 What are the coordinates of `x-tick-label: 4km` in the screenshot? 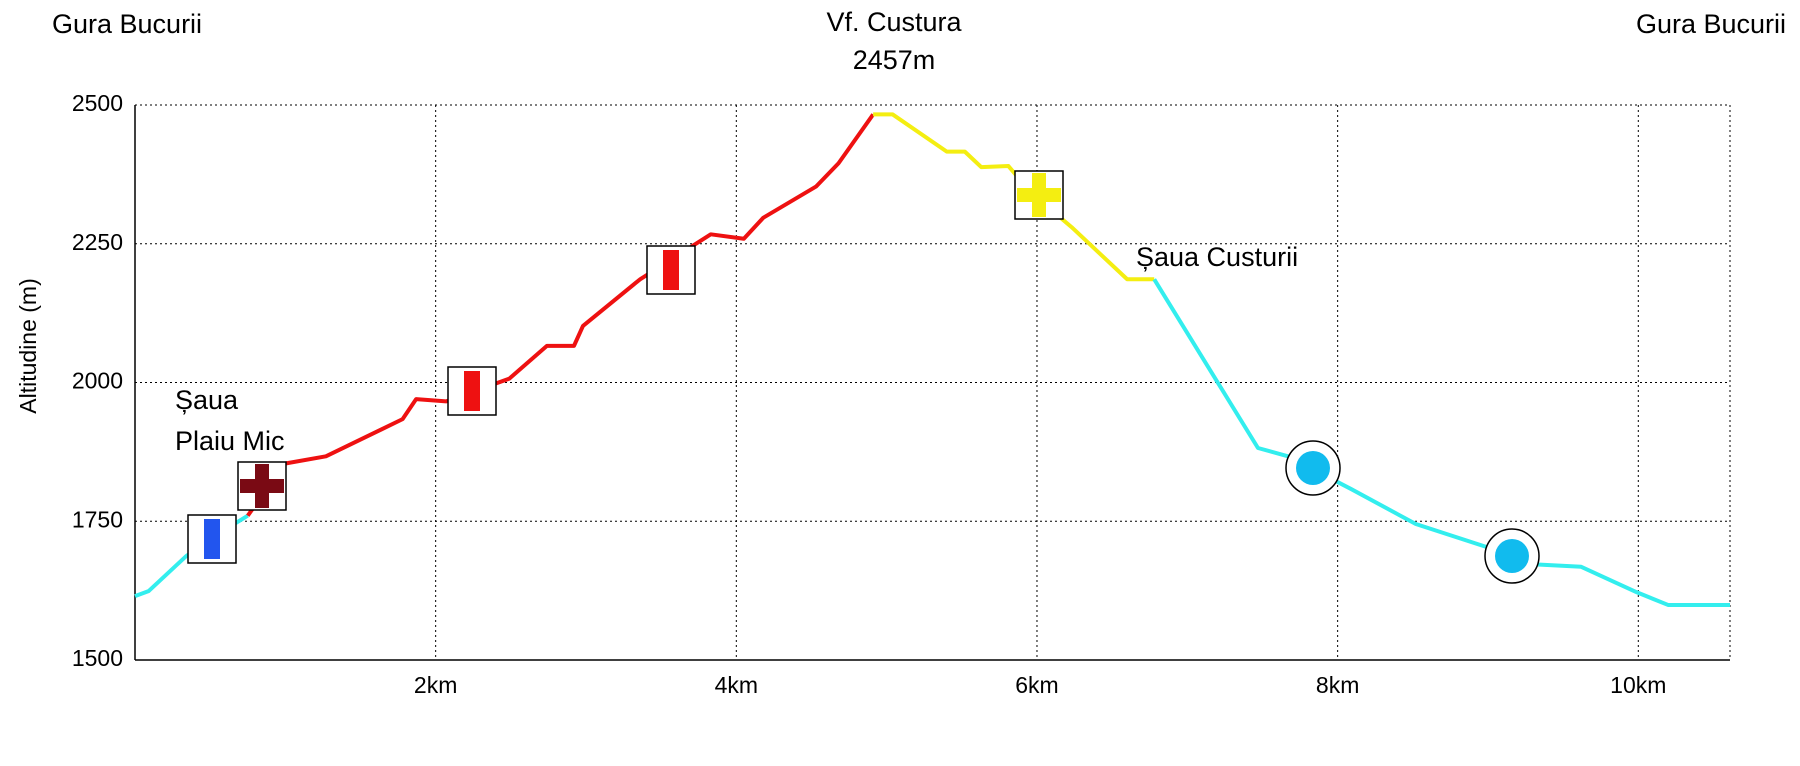 It's located at (736, 685).